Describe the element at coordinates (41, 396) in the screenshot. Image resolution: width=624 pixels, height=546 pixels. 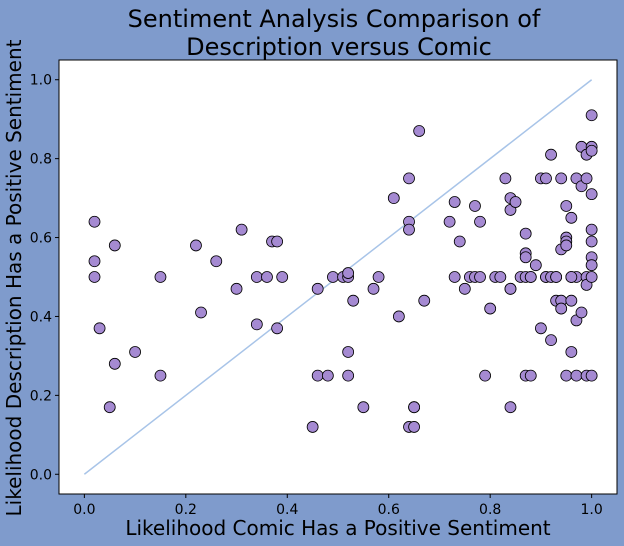
I see `y-tick-label: 0.2` at that location.